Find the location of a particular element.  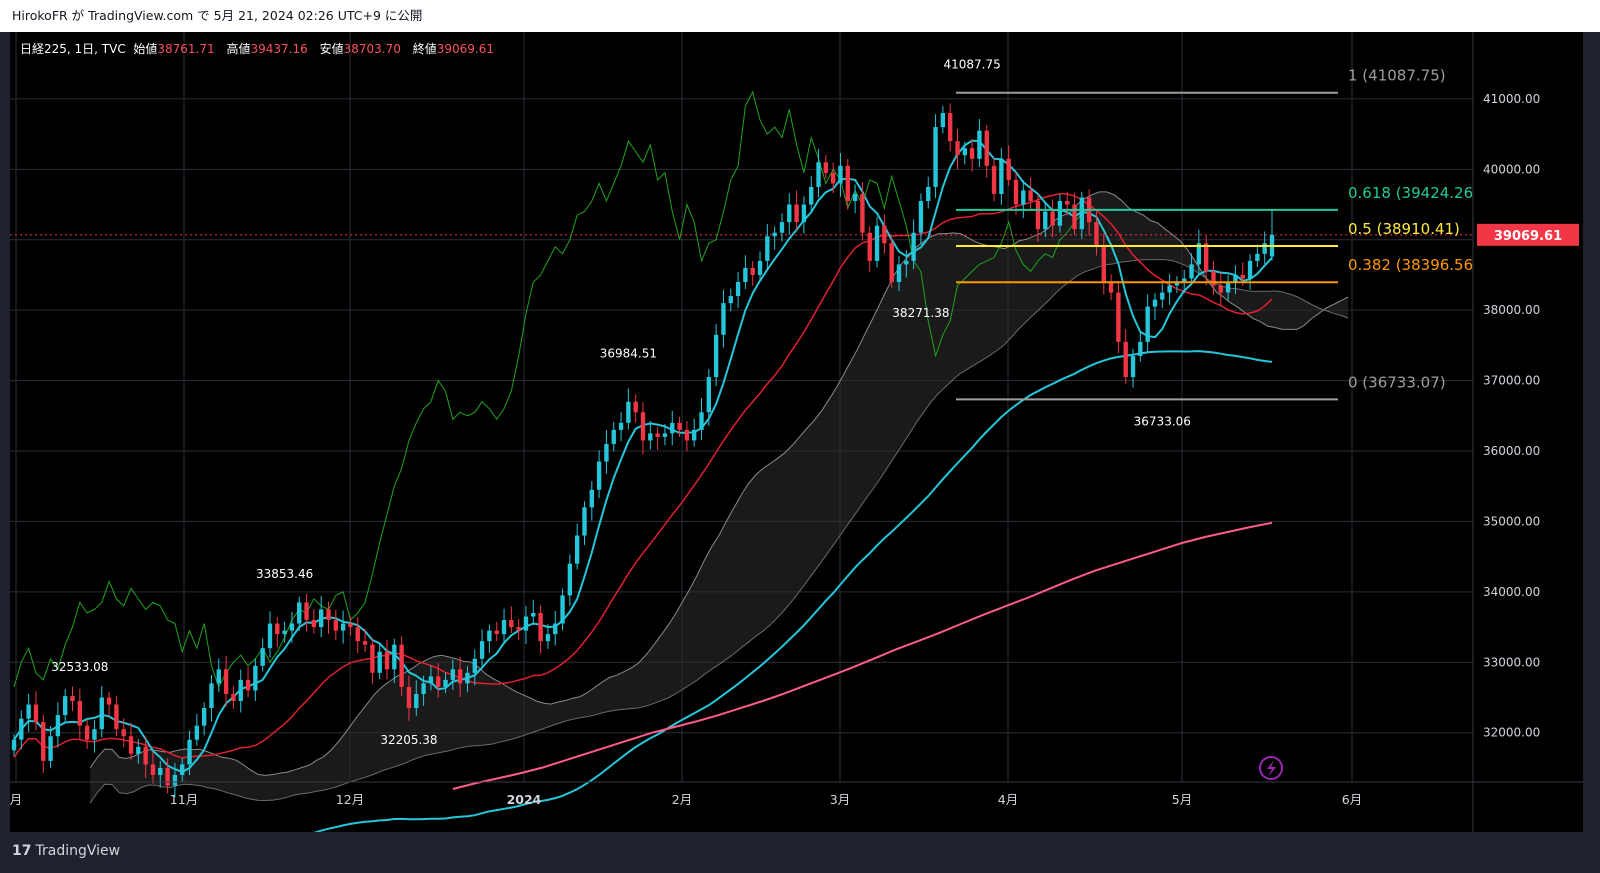

lightning-icon is located at coordinates (1271, 768).